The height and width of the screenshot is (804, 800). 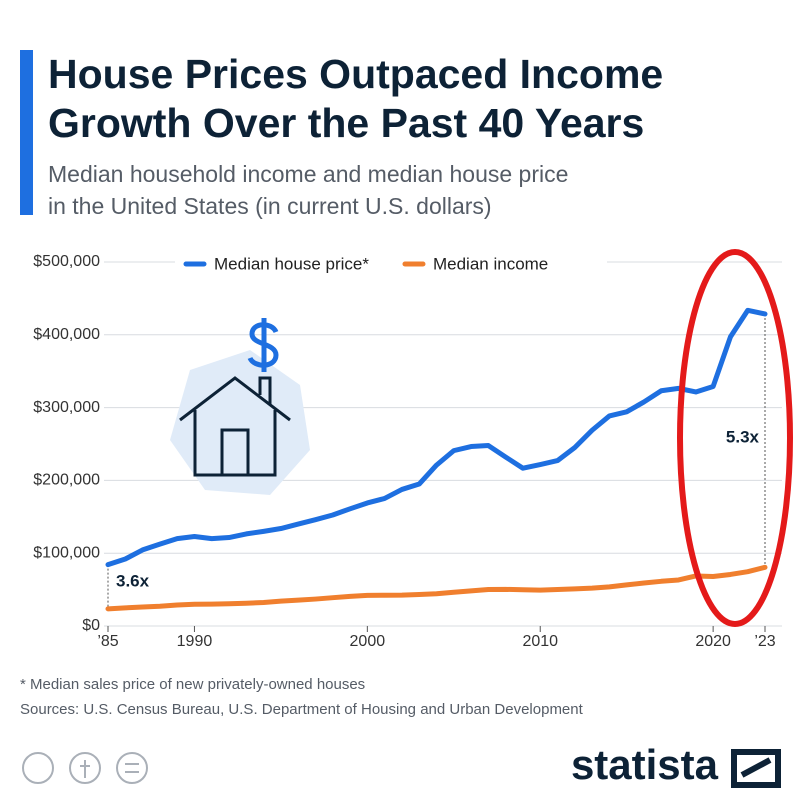 I want to click on y-tick-label: $100,000, so click(x=66, y=552).